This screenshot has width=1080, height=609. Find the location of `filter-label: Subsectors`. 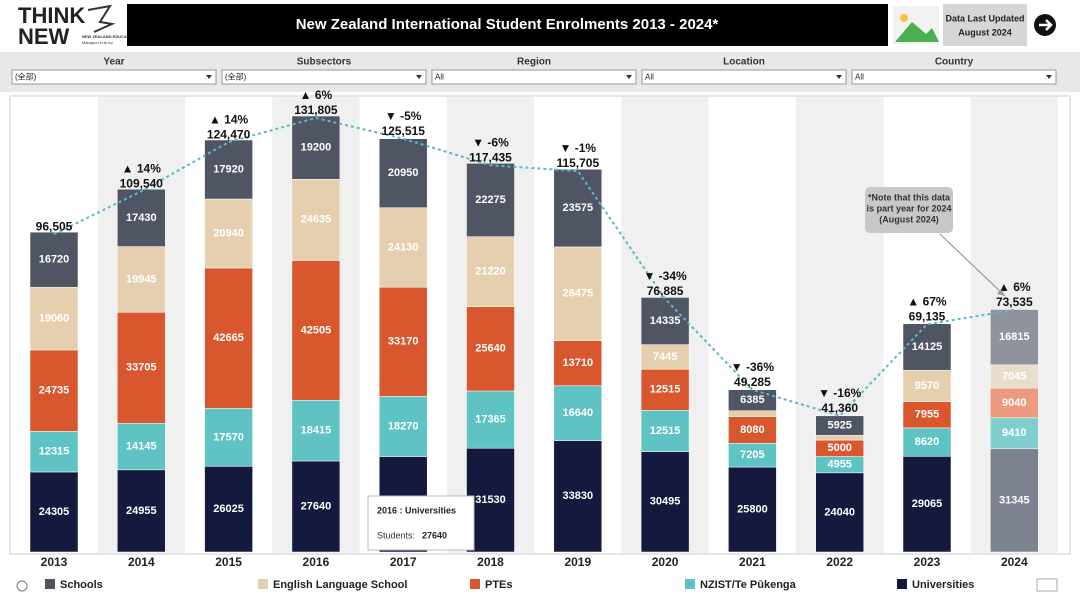

filter-label: Subsectors is located at coordinates (324, 62).